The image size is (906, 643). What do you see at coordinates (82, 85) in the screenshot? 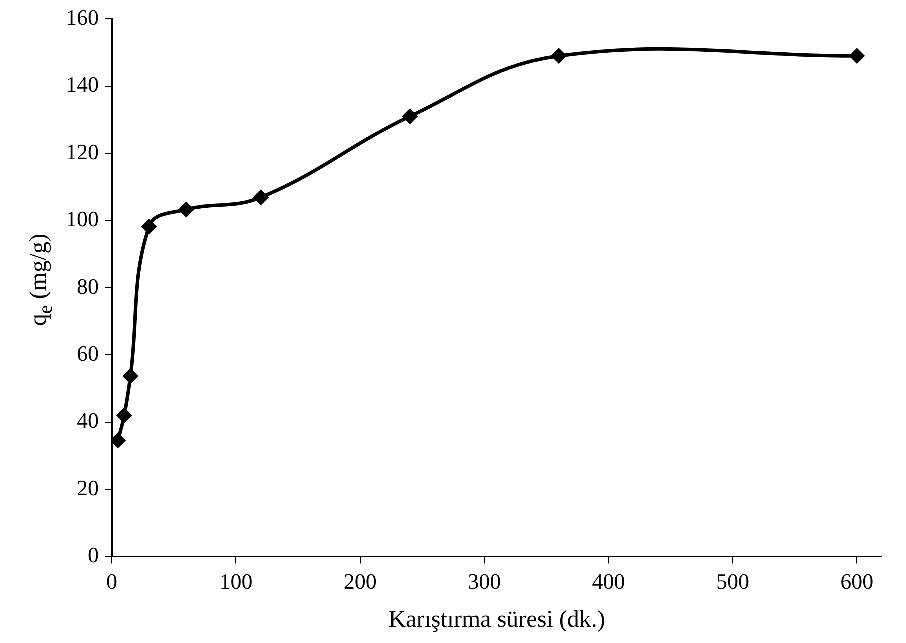
I see `y-tick-label: 140` at bounding box center [82, 85].